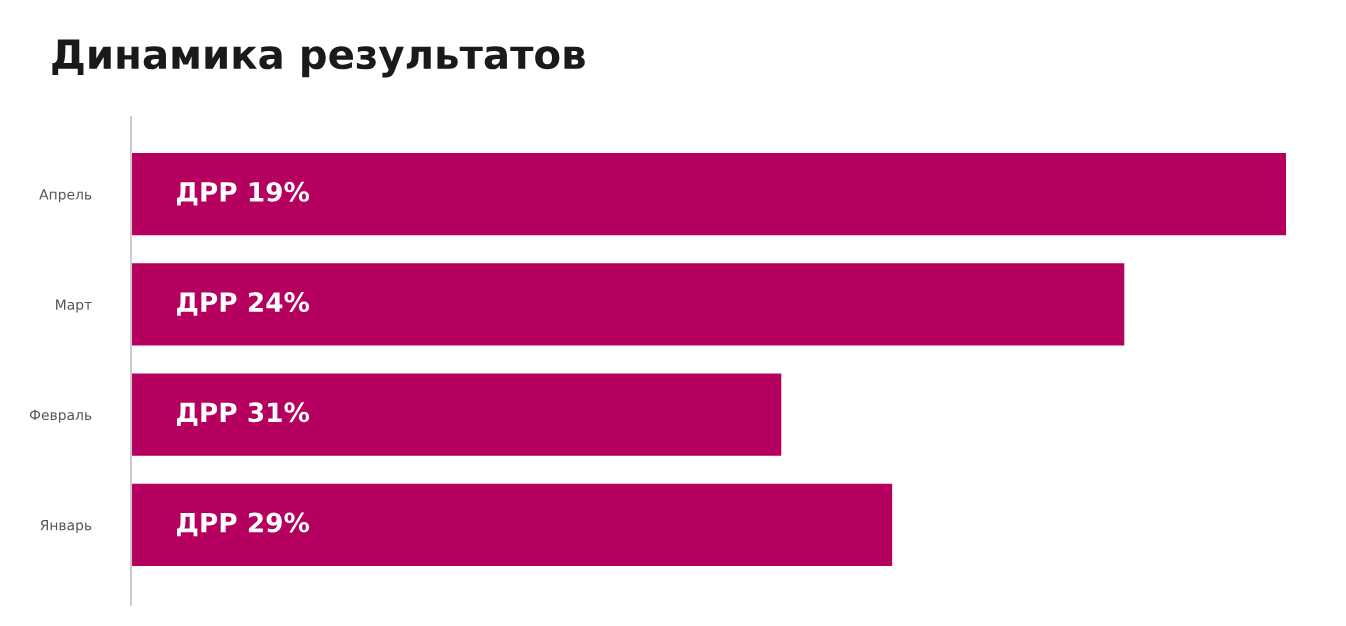  Describe the element at coordinates (243, 414) in the screenshot. I see `annotation: ДРР 31%` at that location.